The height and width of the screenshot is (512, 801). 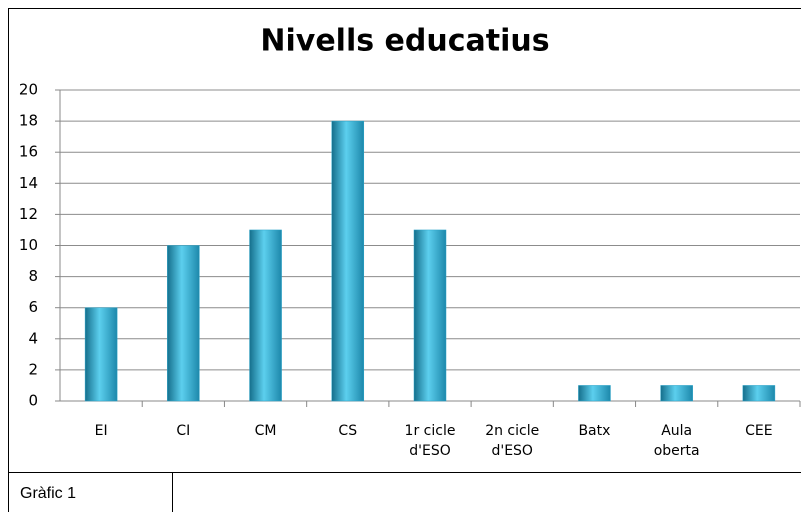 I want to click on y-tick-label: 14, so click(x=28, y=183).